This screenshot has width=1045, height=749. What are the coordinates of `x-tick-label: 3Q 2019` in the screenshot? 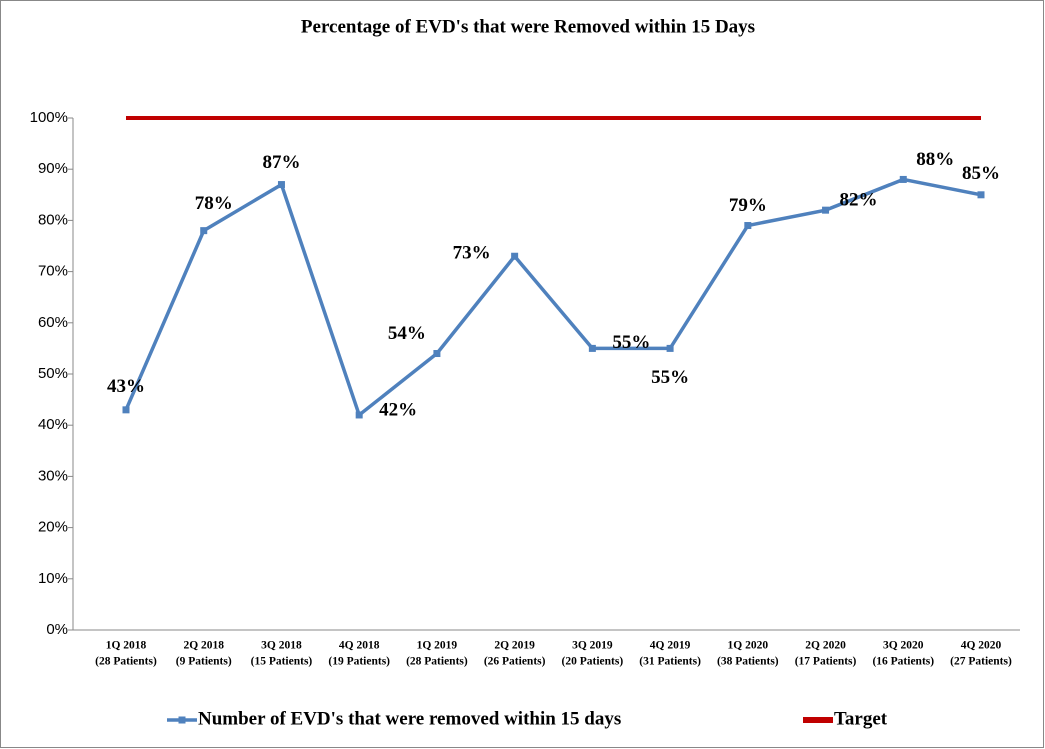 It's located at (592, 646).